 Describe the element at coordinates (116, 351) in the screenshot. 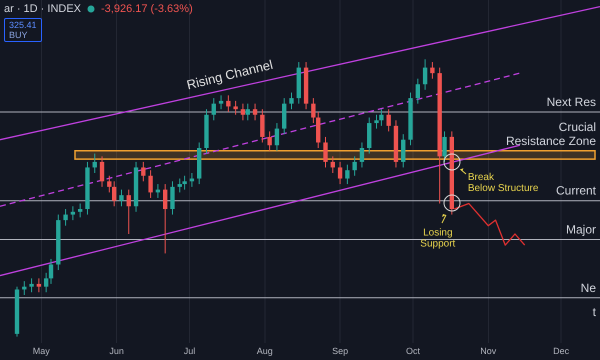

I see `x-tick-label: Jun` at that location.